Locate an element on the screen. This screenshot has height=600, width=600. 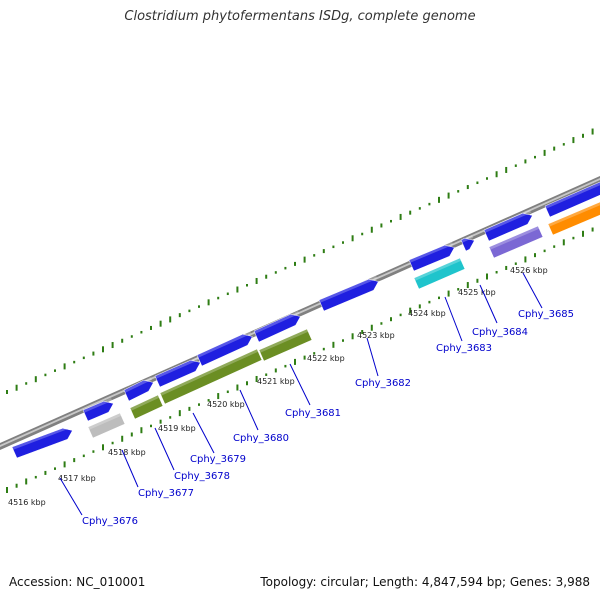
gene-label: Cphy_3684 is located at coordinates (500, 332).